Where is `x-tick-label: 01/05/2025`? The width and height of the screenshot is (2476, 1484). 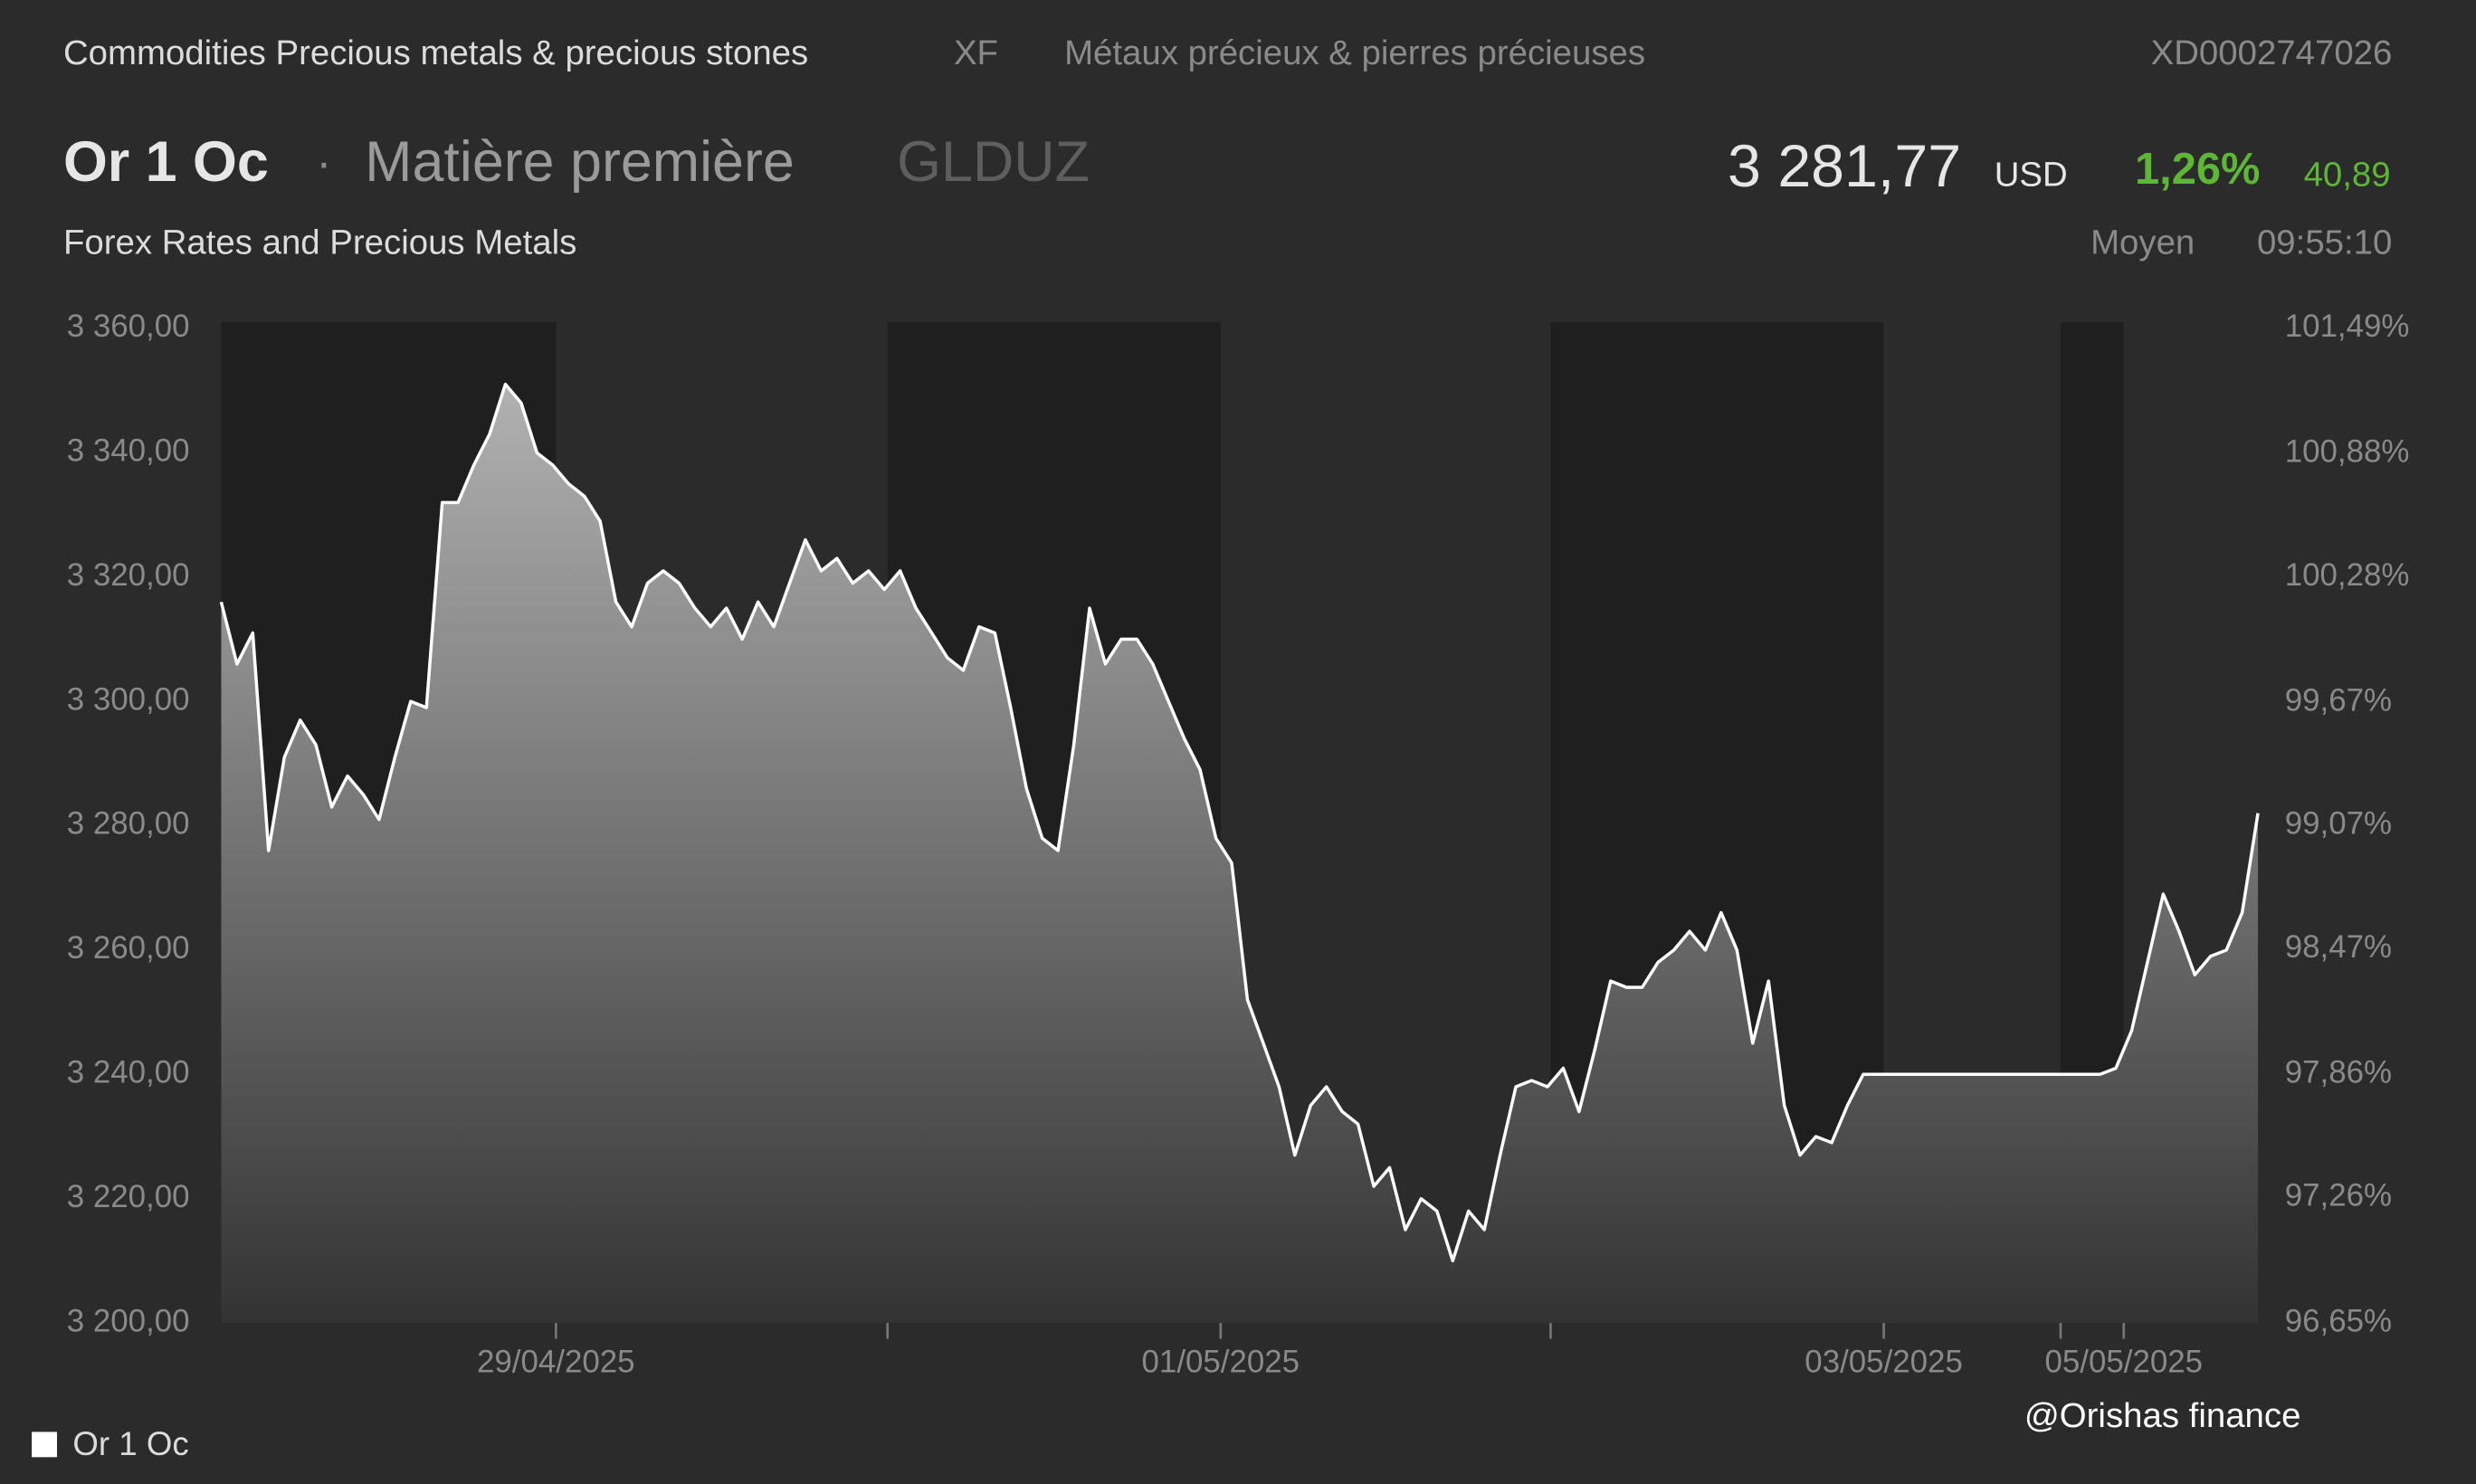
x-tick-label: 01/05/2025 is located at coordinates (1221, 1362).